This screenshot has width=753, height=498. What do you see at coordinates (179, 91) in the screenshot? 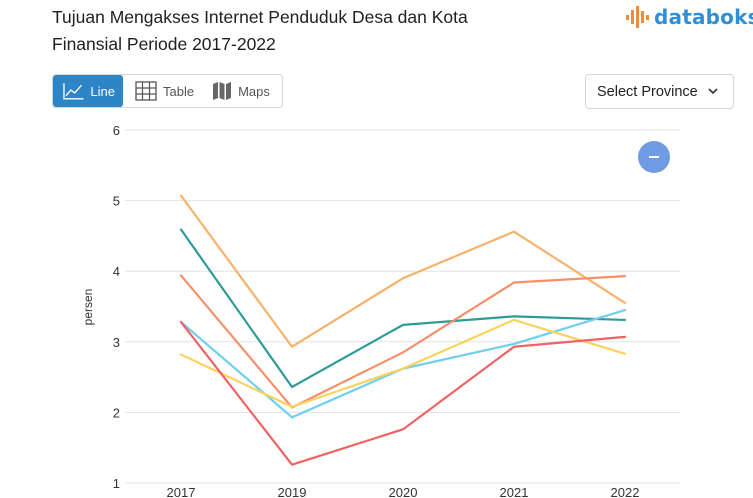
I see `tab-table-label: Table` at bounding box center [179, 91].